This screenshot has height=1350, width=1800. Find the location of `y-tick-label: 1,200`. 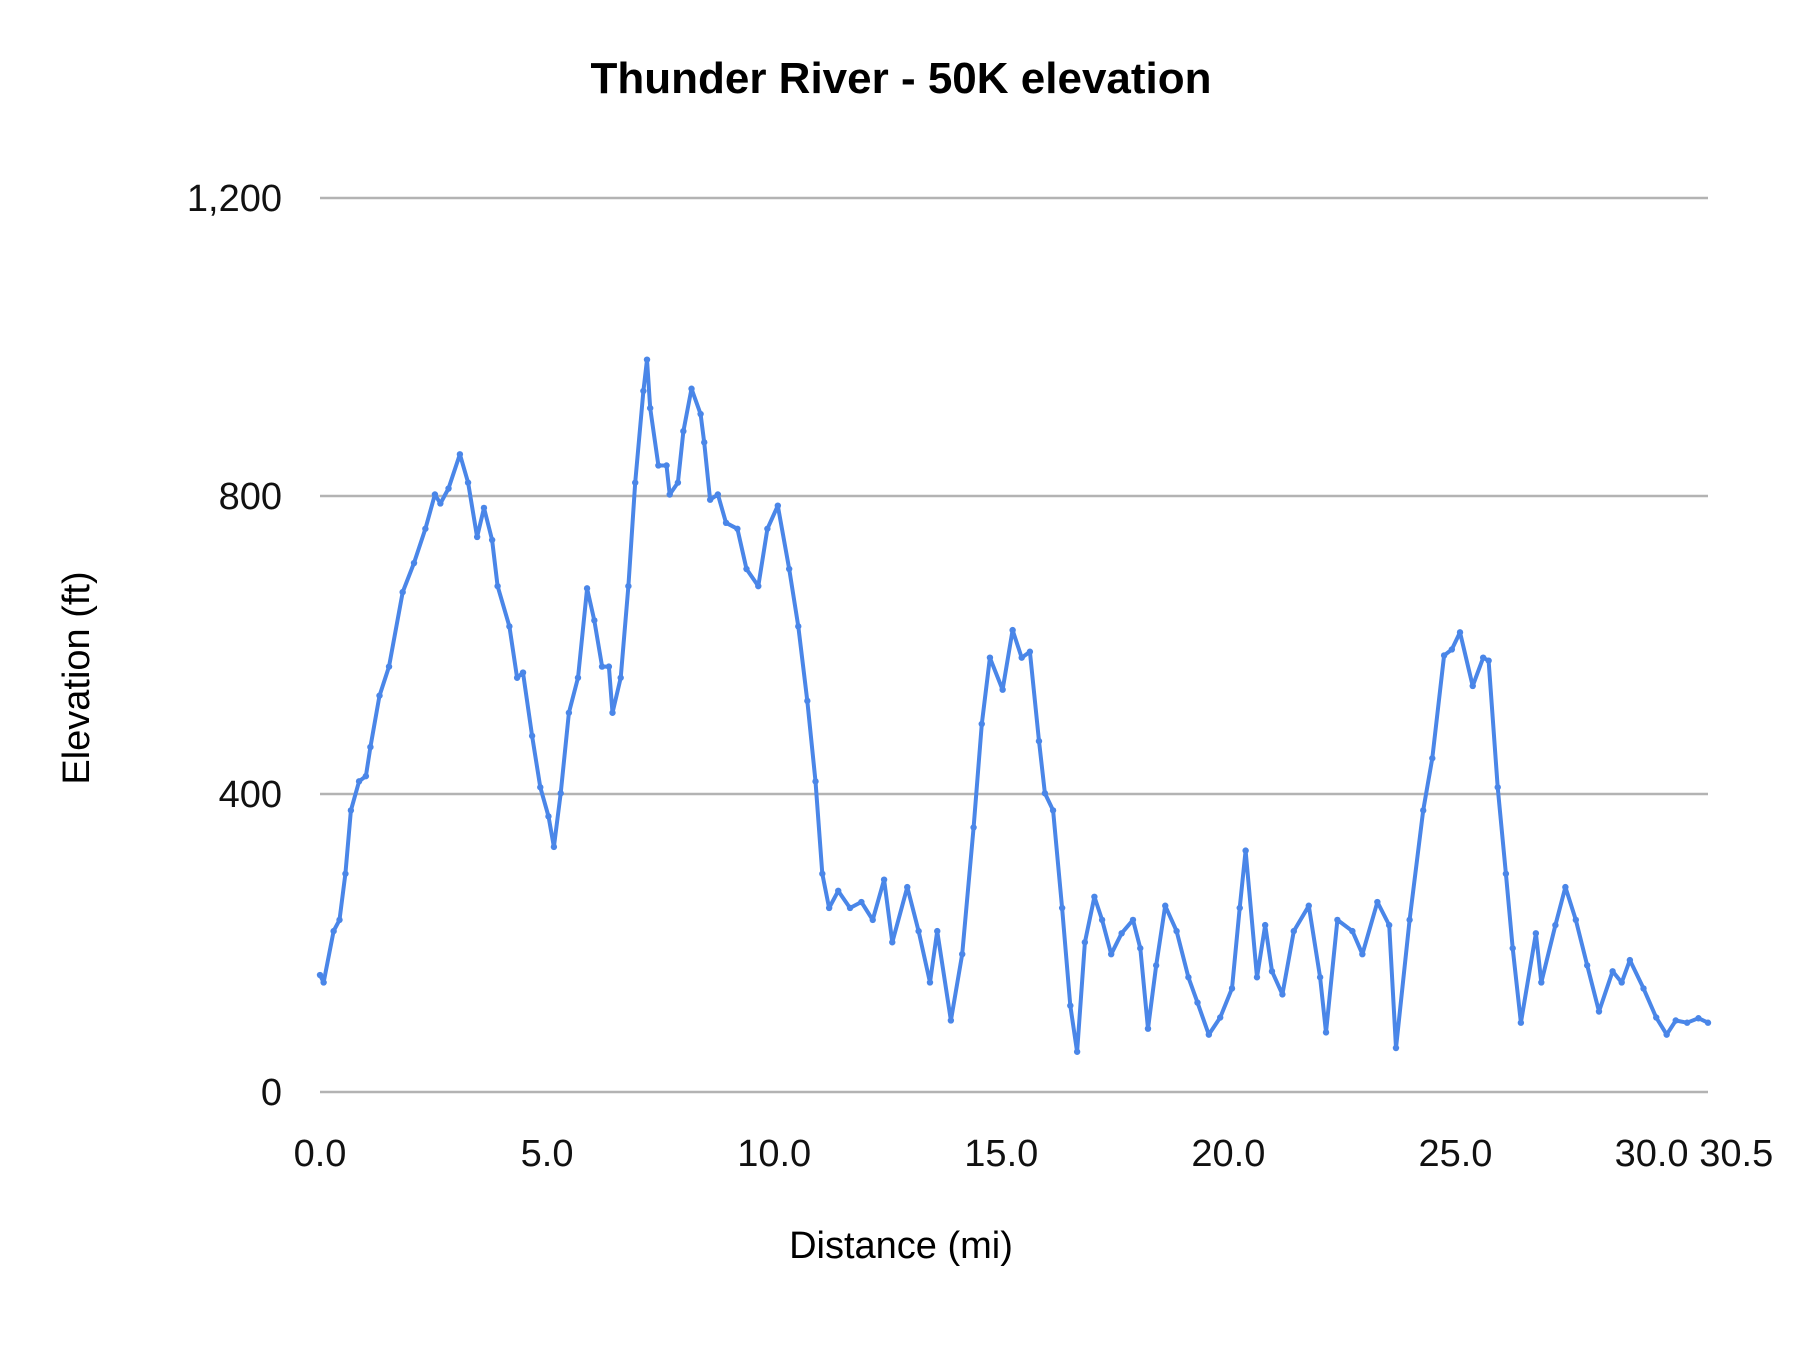

y-tick-label: 1,200 is located at coordinates (234, 199).